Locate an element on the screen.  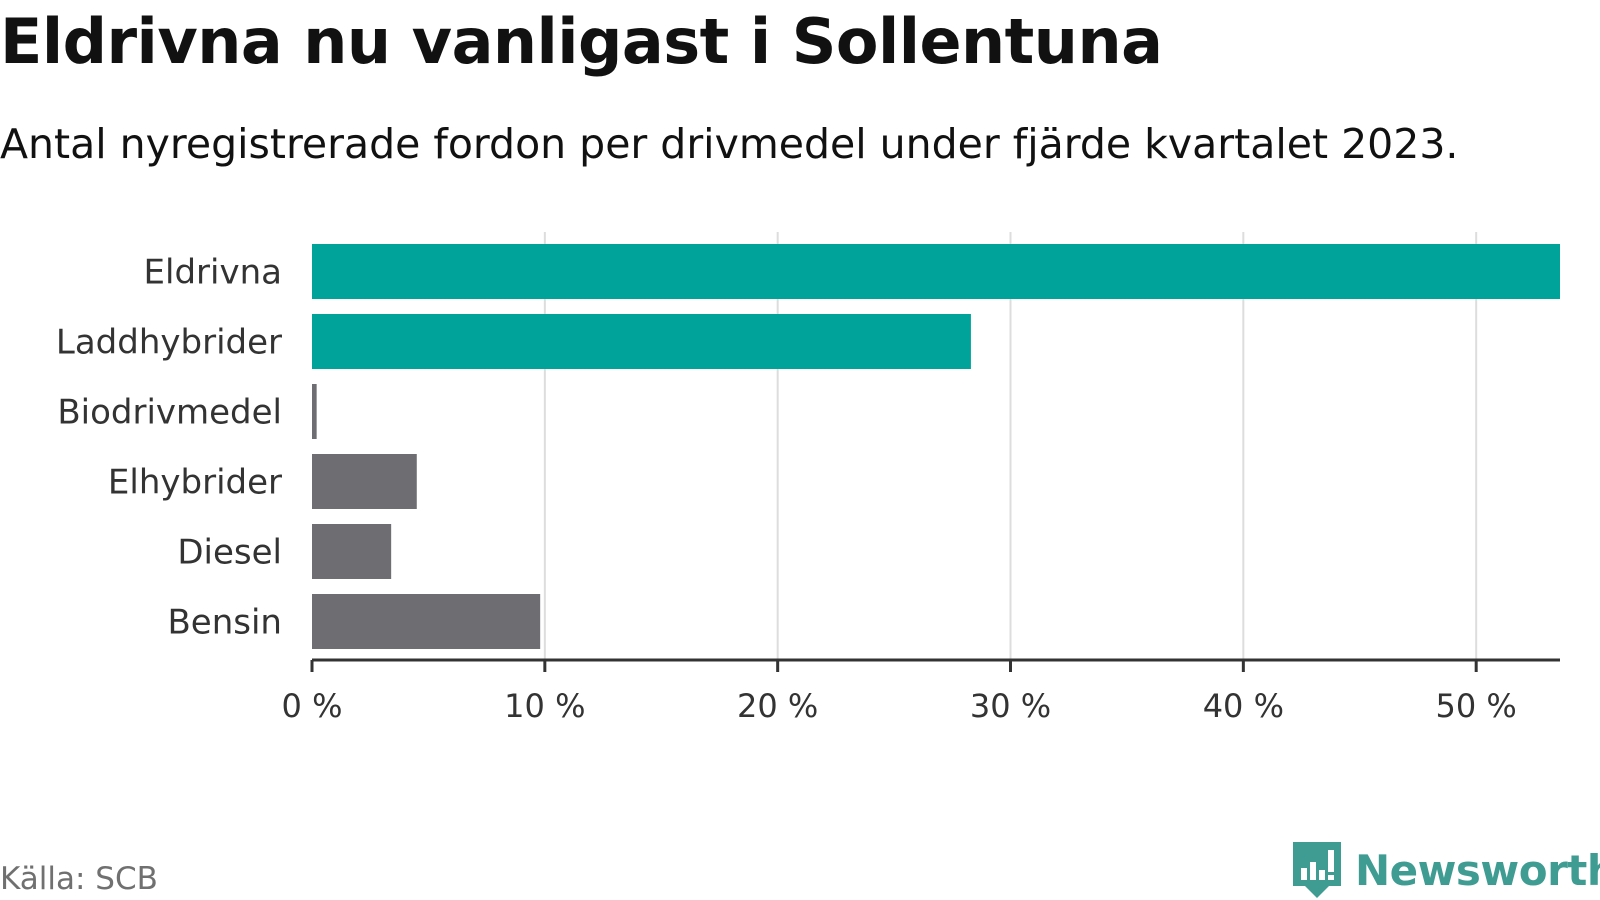
brand-name: Newsworthy is located at coordinates (1477, 870).